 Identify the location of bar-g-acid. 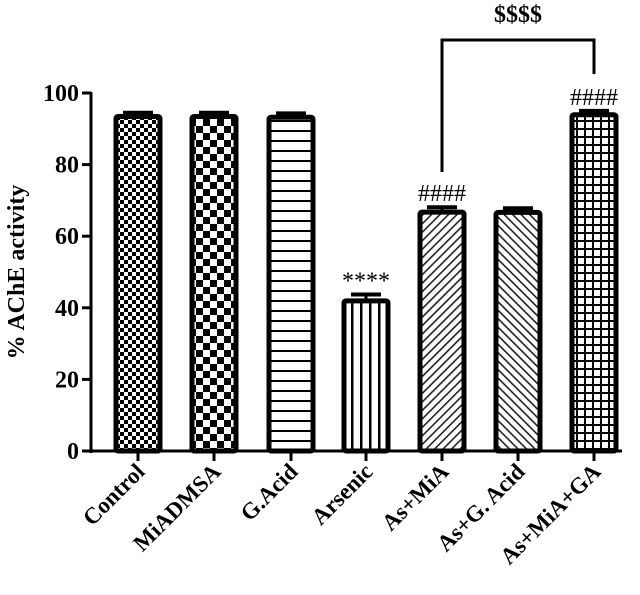
(291, 282).